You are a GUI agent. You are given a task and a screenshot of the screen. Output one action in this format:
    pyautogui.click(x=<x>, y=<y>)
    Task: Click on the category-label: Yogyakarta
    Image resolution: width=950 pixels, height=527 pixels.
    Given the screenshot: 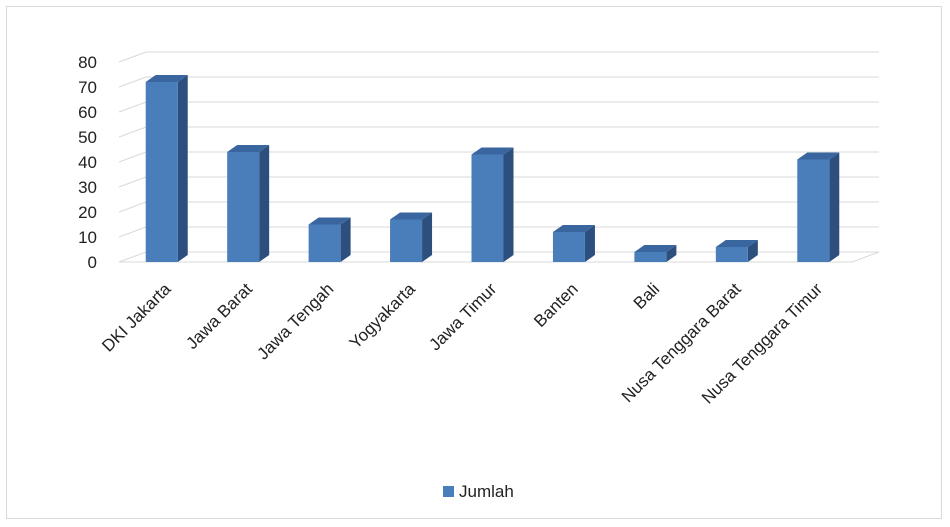 What is the action you would take?
    pyautogui.click(x=383, y=316)
    